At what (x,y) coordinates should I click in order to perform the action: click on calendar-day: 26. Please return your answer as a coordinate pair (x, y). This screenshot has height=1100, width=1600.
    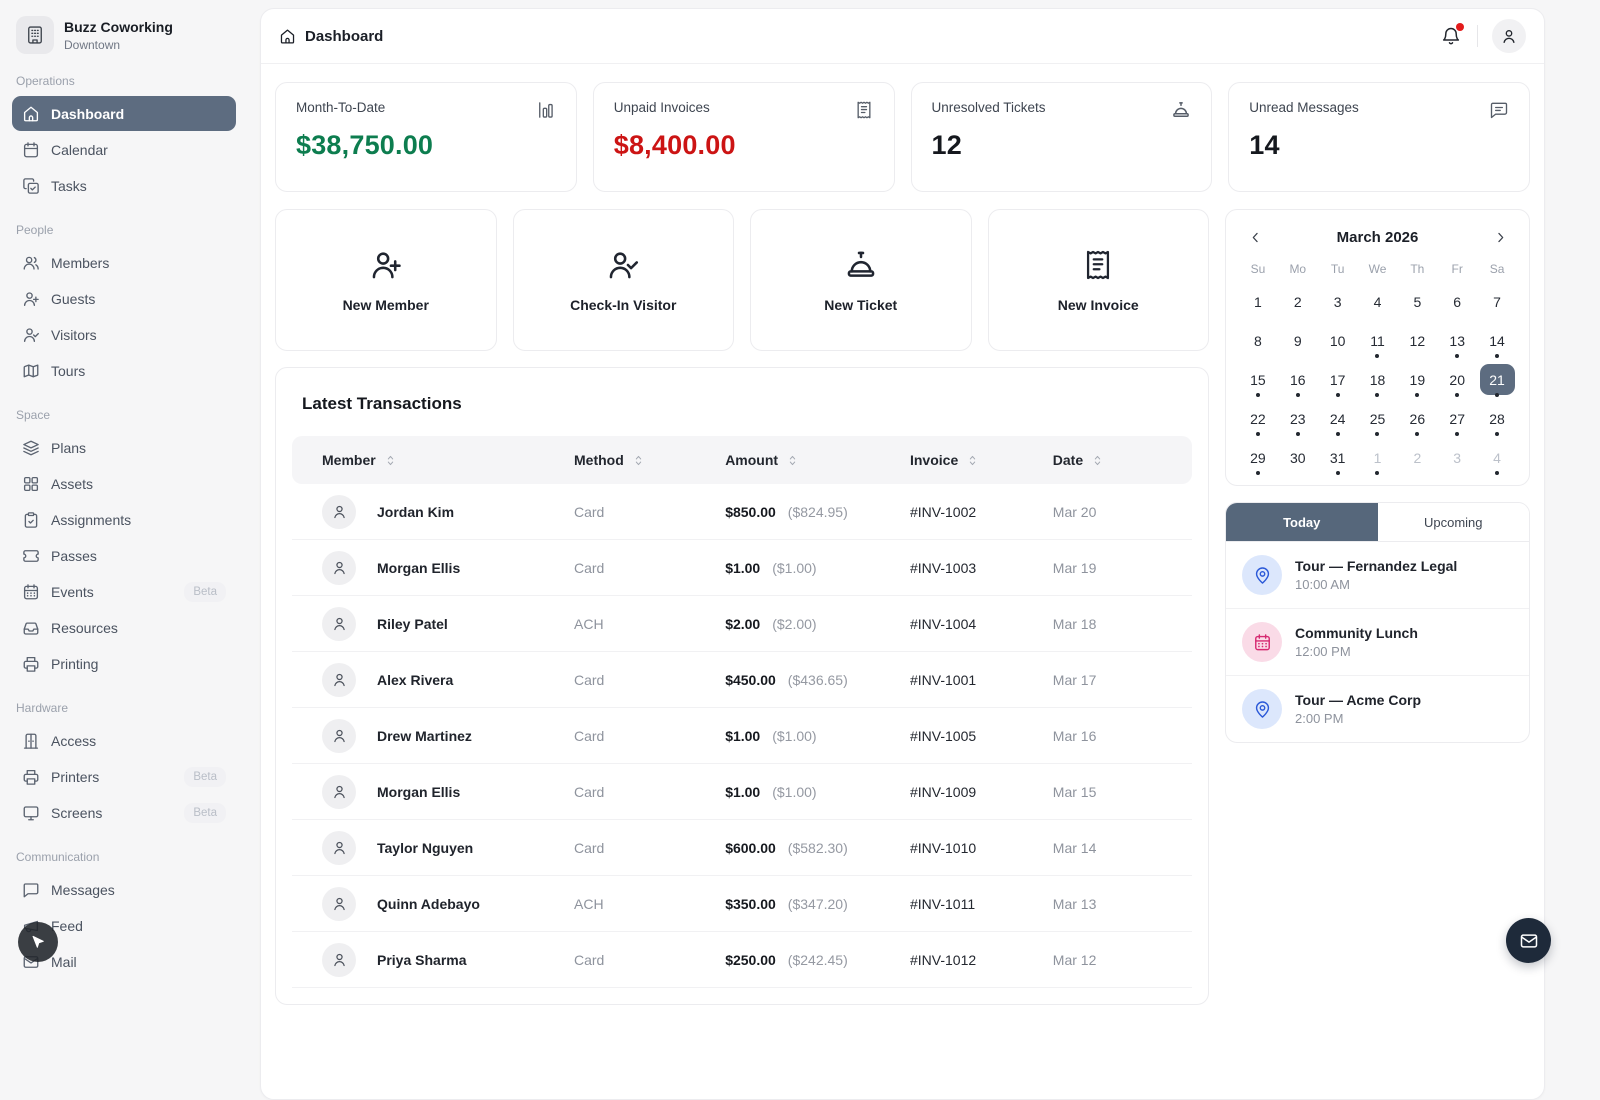
    Looking at the image, I should click on (1417, 418).